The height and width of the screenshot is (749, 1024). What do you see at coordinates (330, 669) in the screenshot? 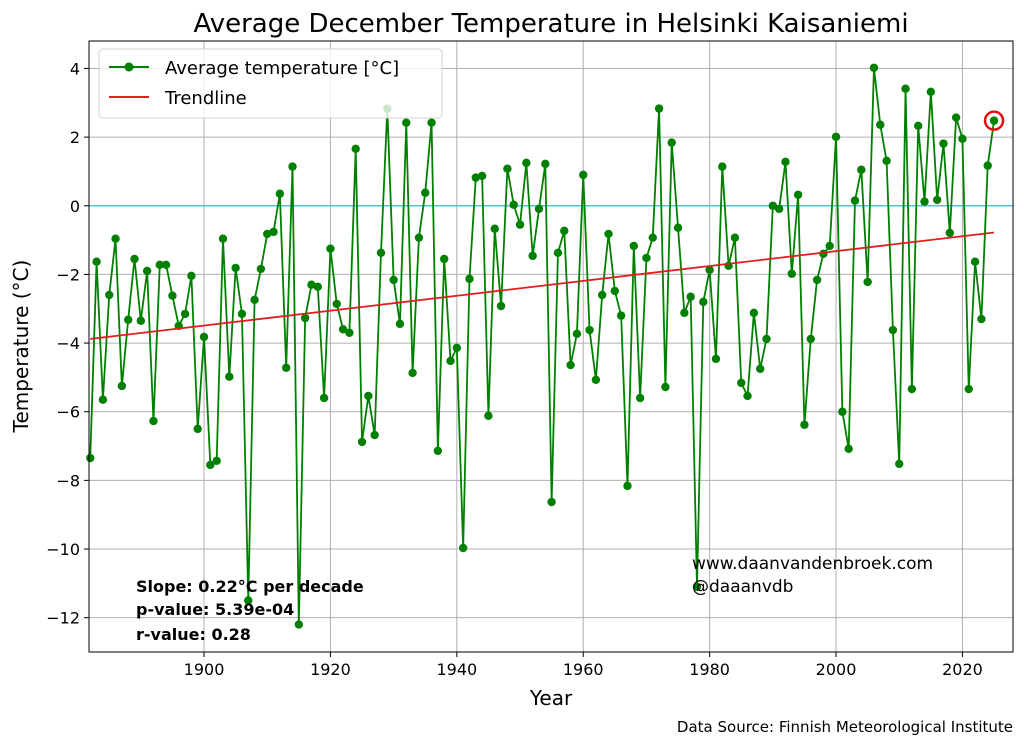
I see `x-tick-label: 1920` at bounding box center [330, 669].